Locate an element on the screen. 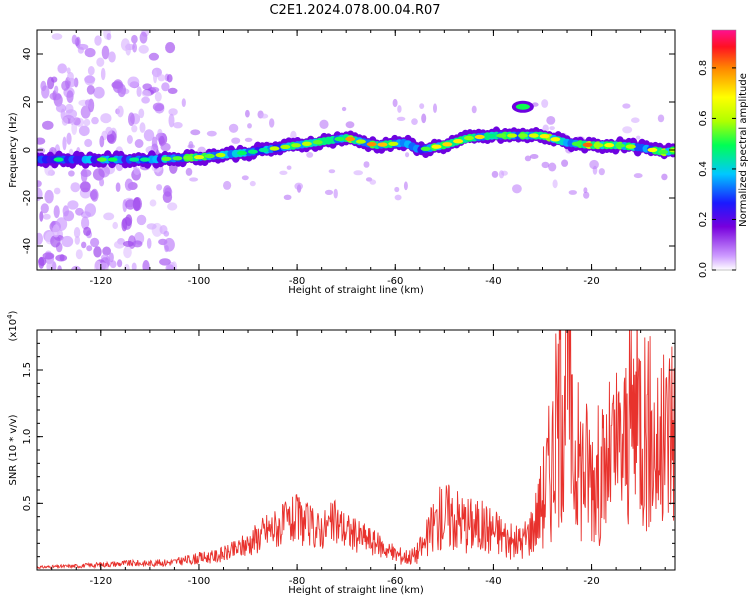  spectrogram-y-tick-label: 0 is located at coordinates (27, 150).